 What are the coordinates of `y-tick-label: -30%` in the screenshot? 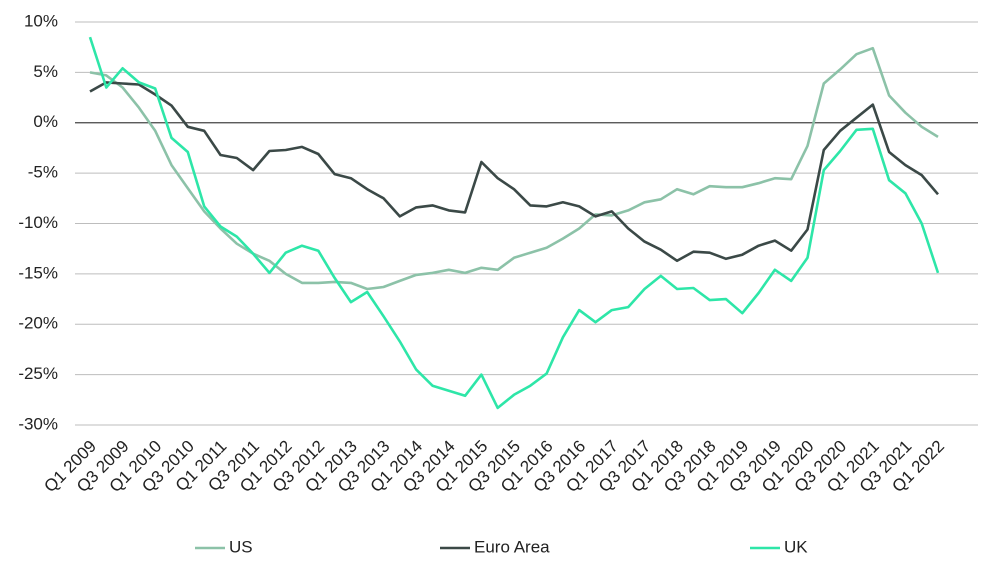 It's located at (38, 423).